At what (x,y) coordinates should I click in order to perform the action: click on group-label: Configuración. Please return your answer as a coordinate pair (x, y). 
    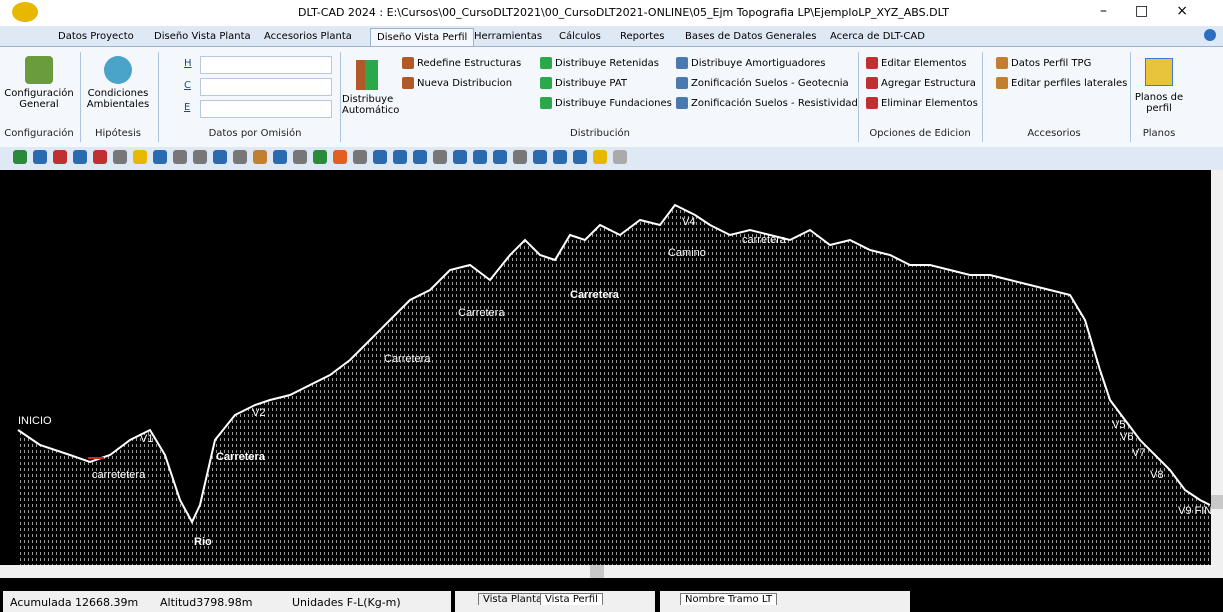
    Looking at the image, I should click on (39, 133).